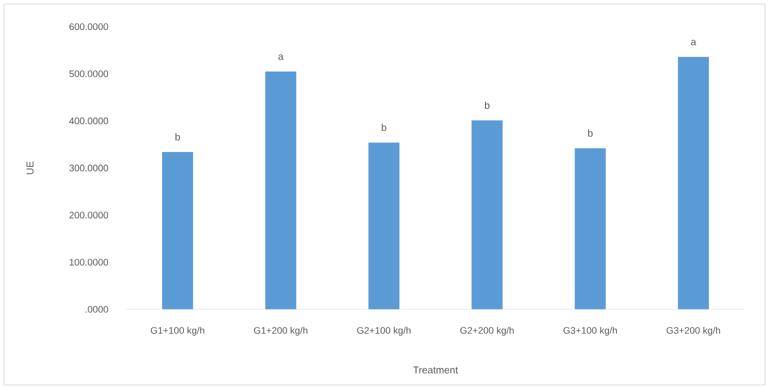  I want to click on y-tick-label: 600.0000, so click(88, 26).